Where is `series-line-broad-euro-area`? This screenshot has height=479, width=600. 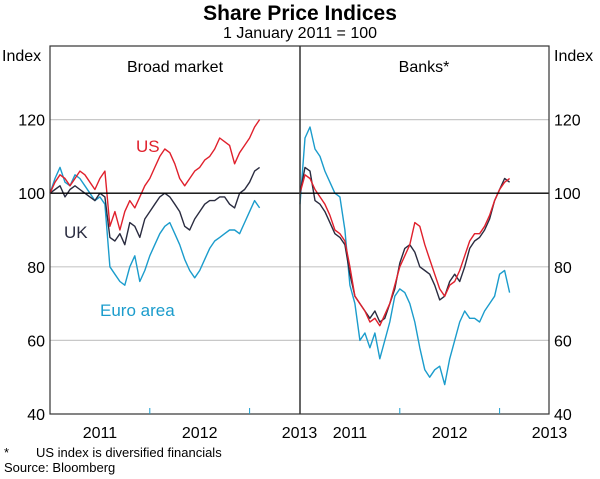
series-line-broad-euro-area is located at coordinates (155, 226).